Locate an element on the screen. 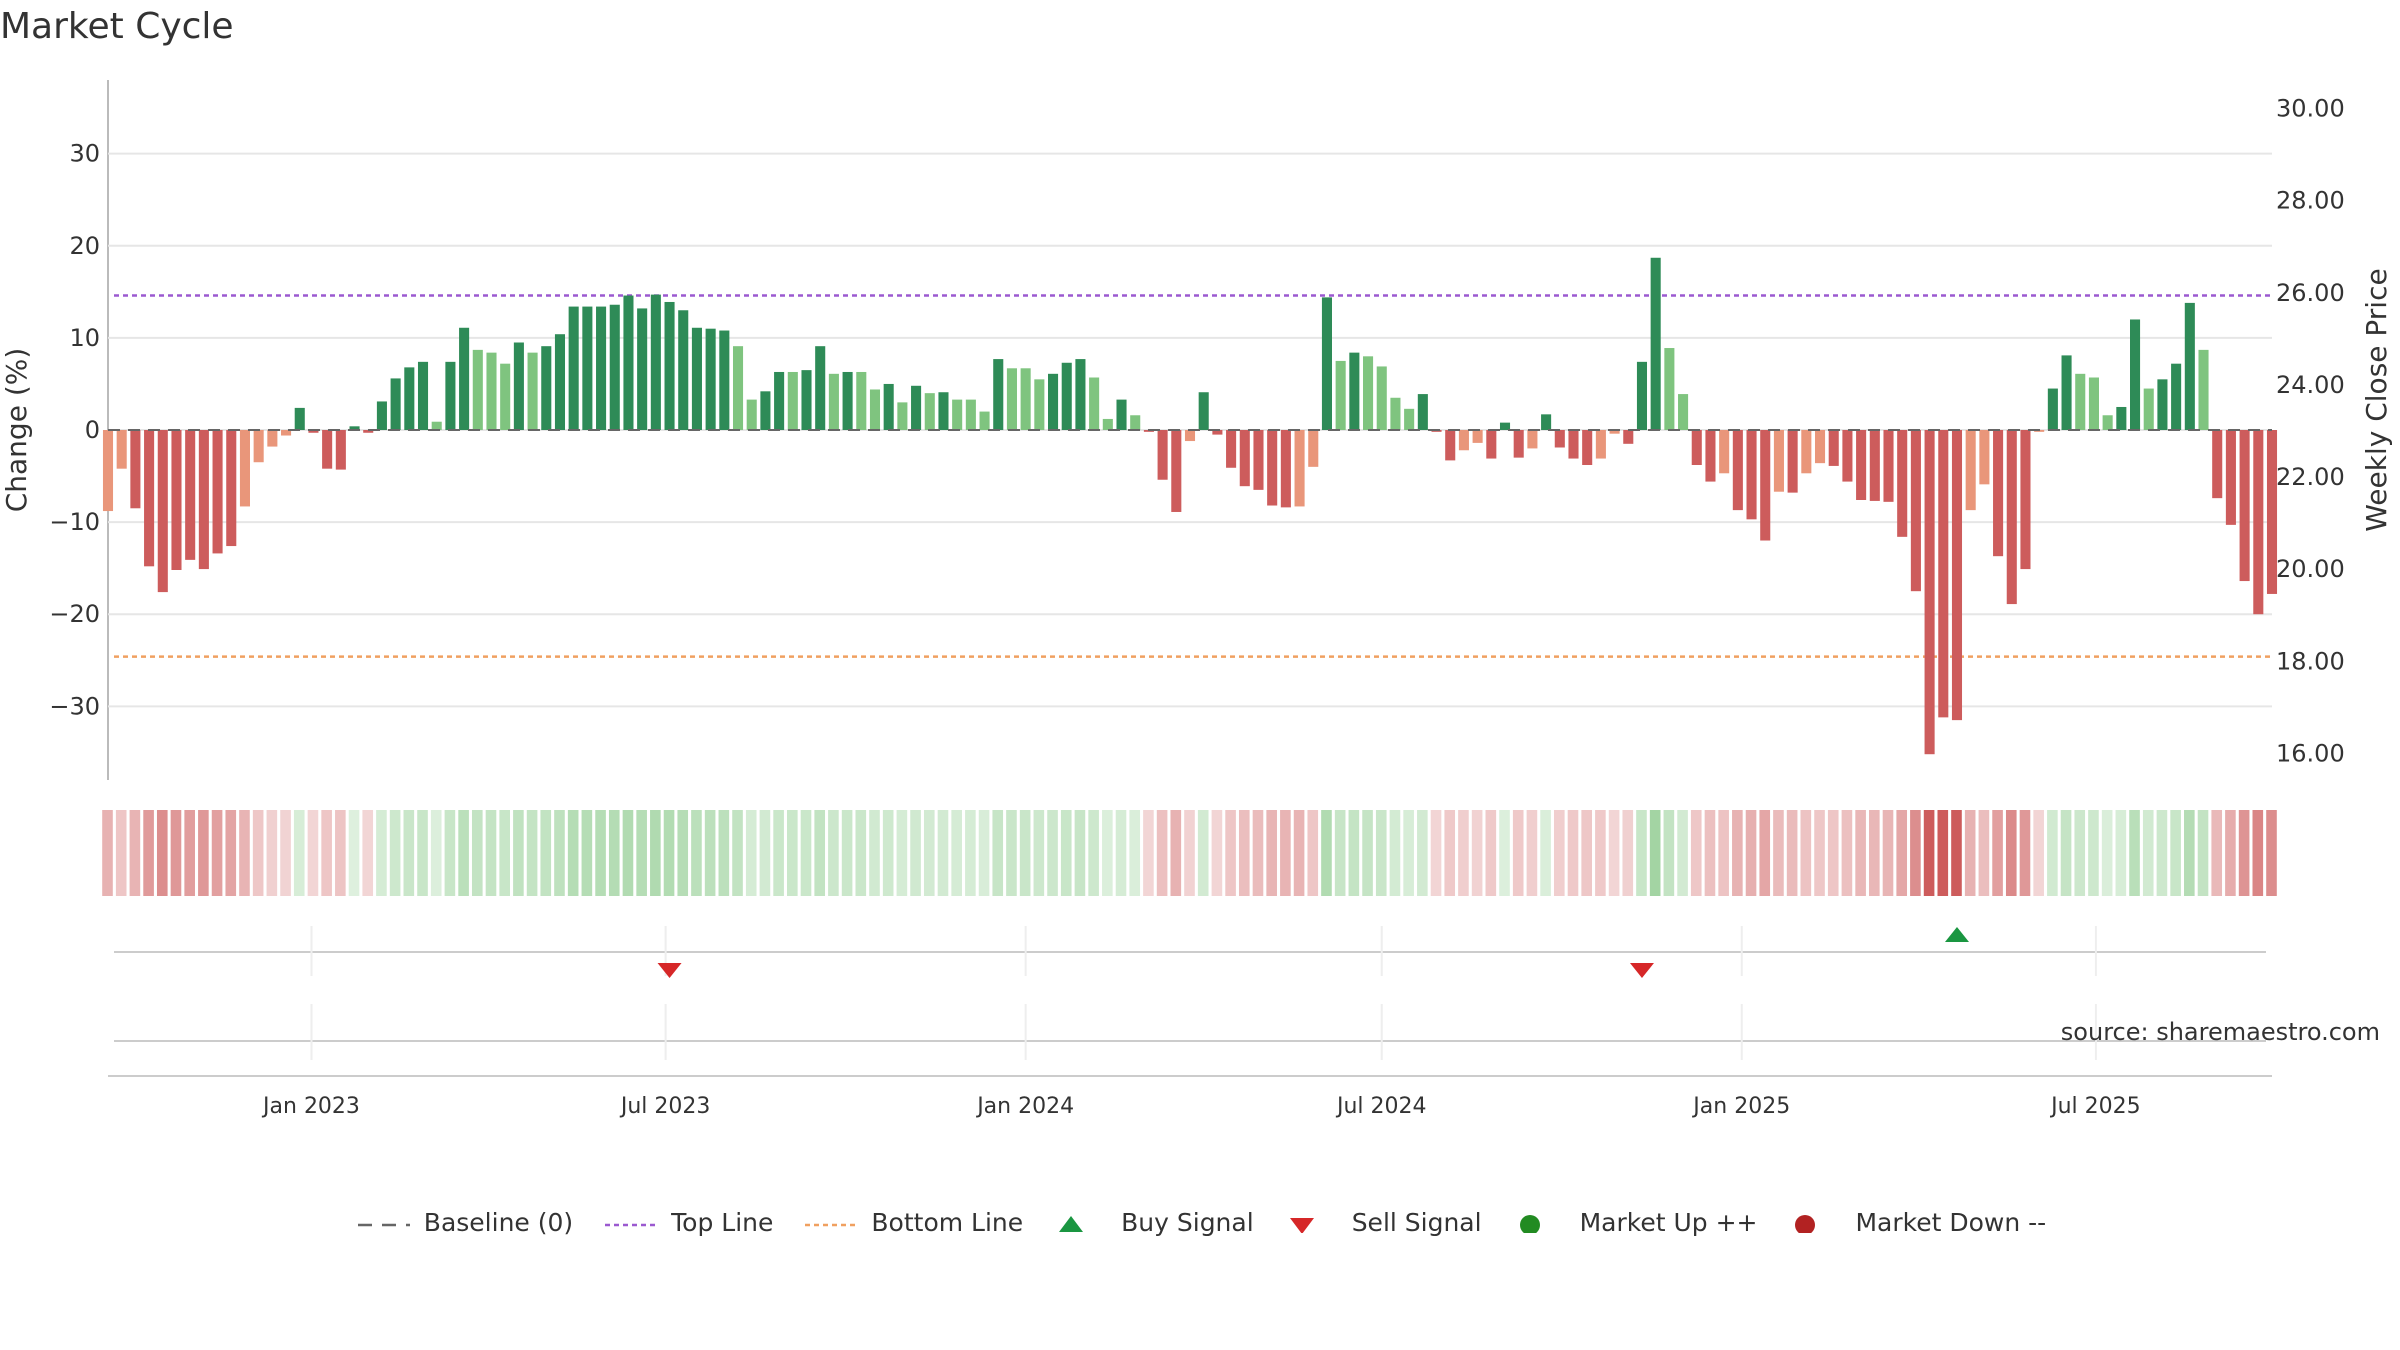  legend-label: Buy Signal is located at coordinates (1187, 1222).